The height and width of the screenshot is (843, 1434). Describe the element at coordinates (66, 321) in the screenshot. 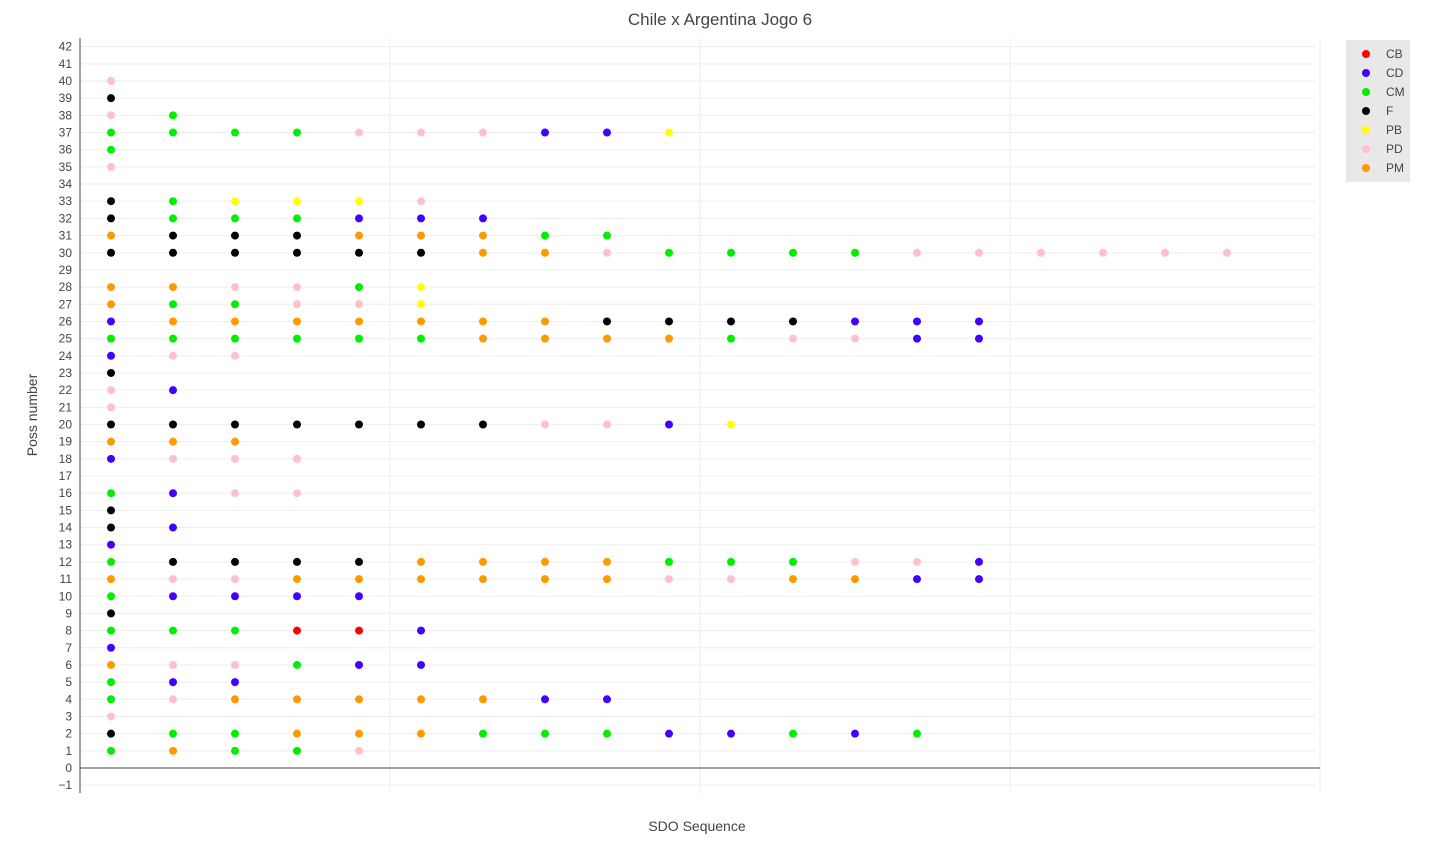

I see `y-tick-label: 26` at that location.